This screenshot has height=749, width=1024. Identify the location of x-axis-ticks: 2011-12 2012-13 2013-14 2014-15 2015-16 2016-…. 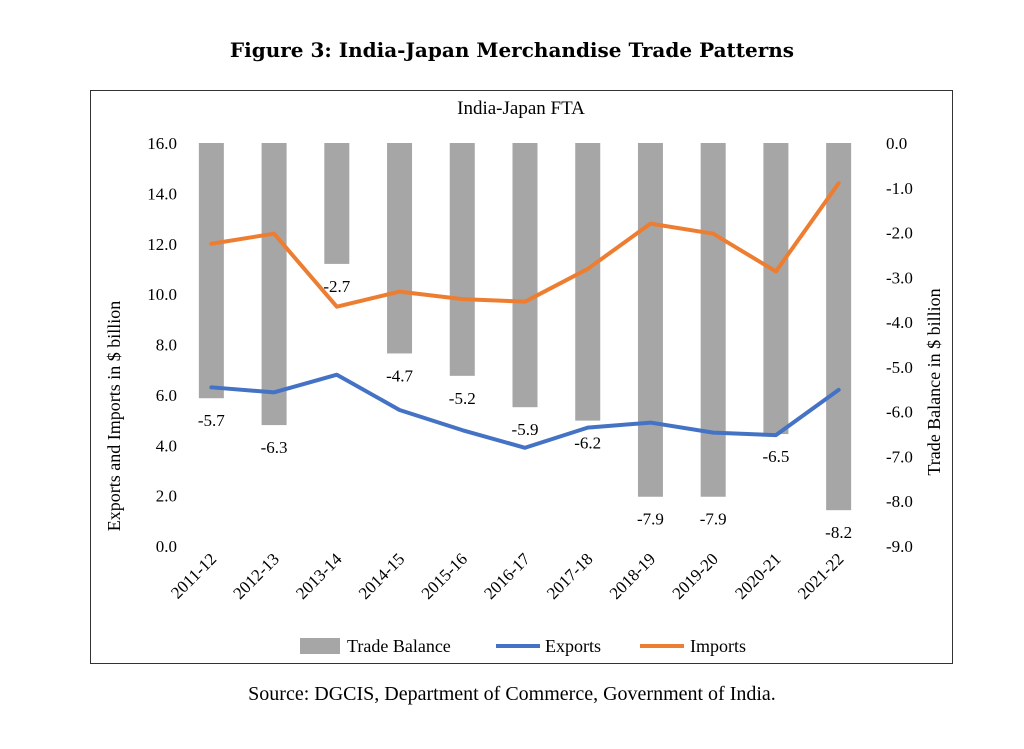
(507, 576).